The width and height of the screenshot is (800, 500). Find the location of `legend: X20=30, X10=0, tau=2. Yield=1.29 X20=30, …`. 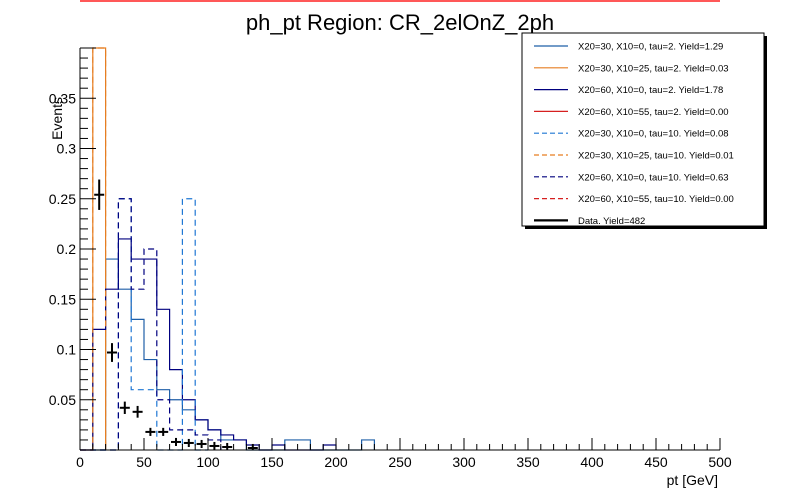

legend: X20=30, X10=0, tau=2. Yield=1.29 X20=30, … is located at coordinates (644, 130).